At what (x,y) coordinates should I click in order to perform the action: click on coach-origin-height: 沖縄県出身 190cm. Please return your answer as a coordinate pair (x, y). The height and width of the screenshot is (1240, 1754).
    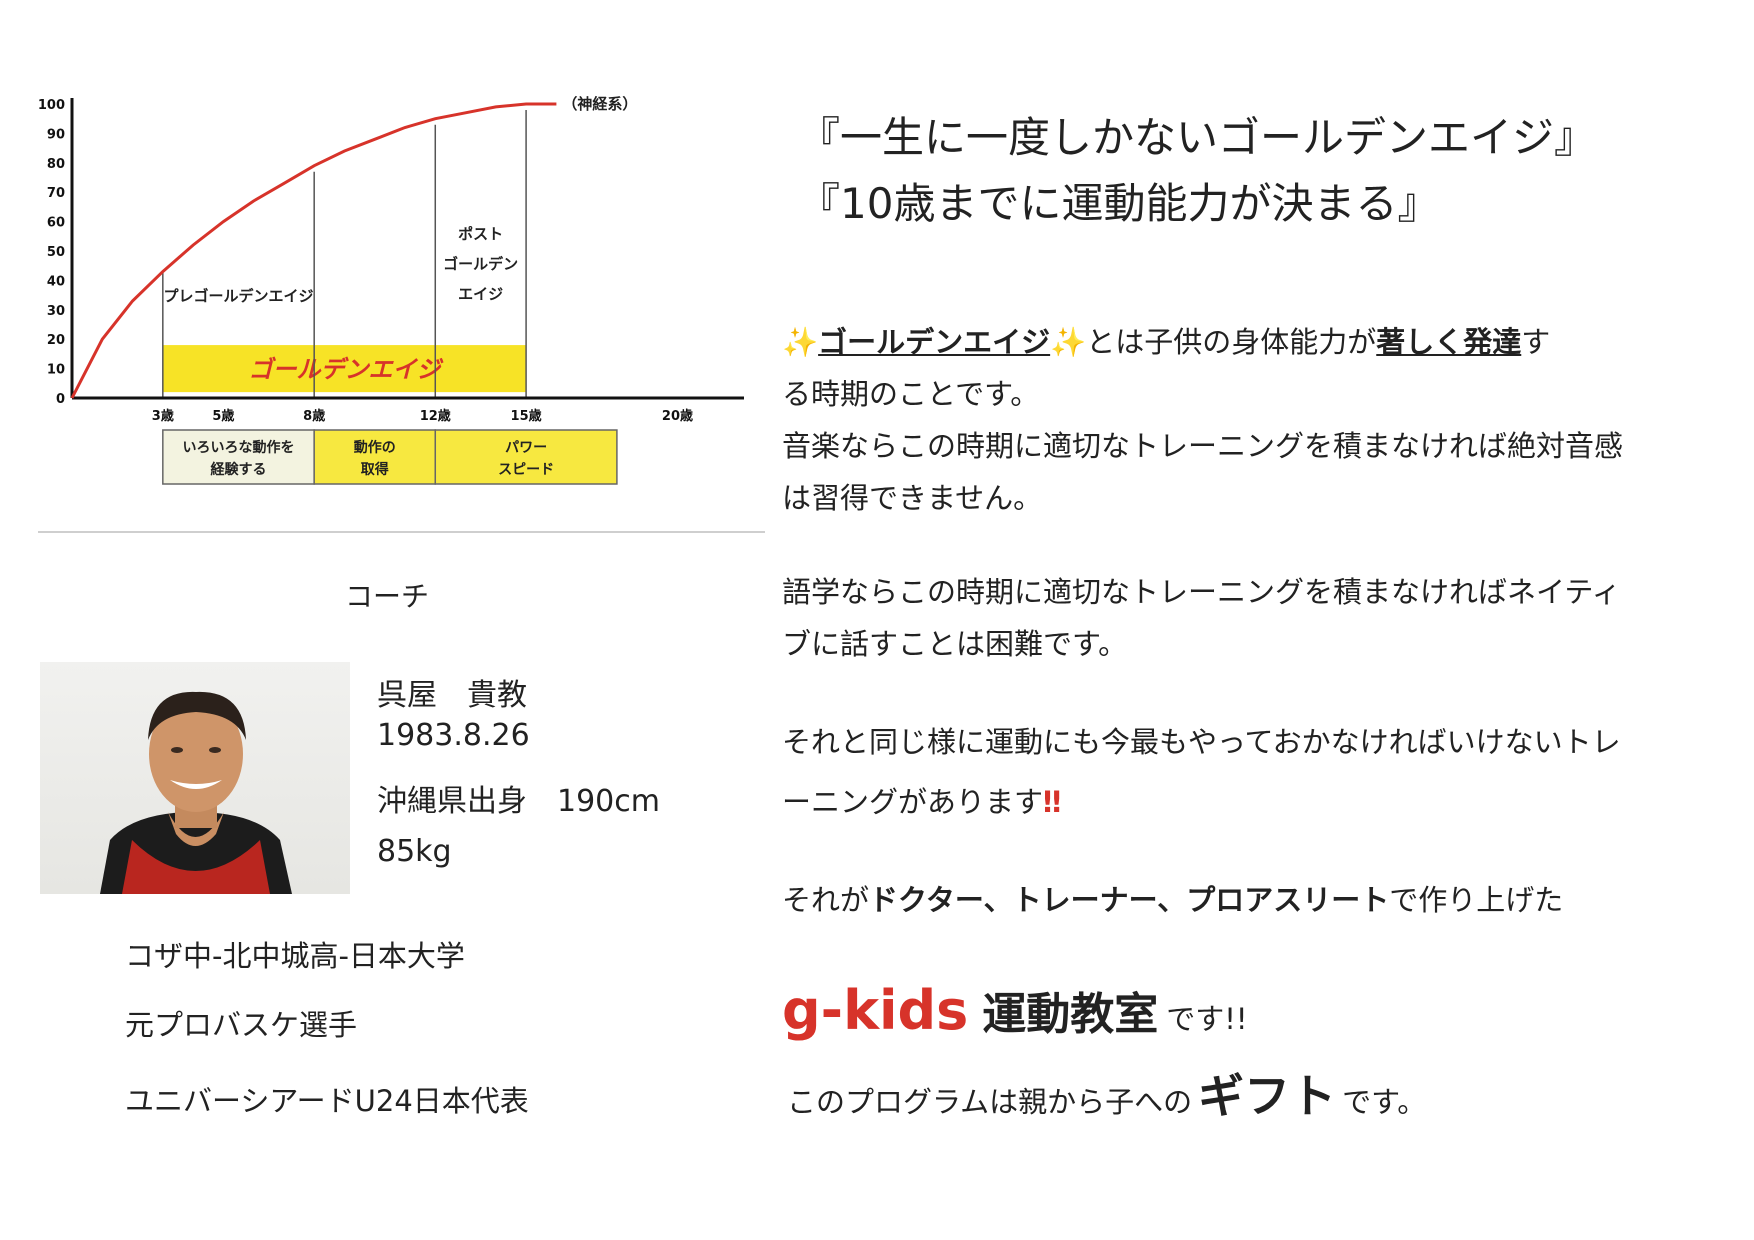
    Looking at the image, I should click on (518, 801).